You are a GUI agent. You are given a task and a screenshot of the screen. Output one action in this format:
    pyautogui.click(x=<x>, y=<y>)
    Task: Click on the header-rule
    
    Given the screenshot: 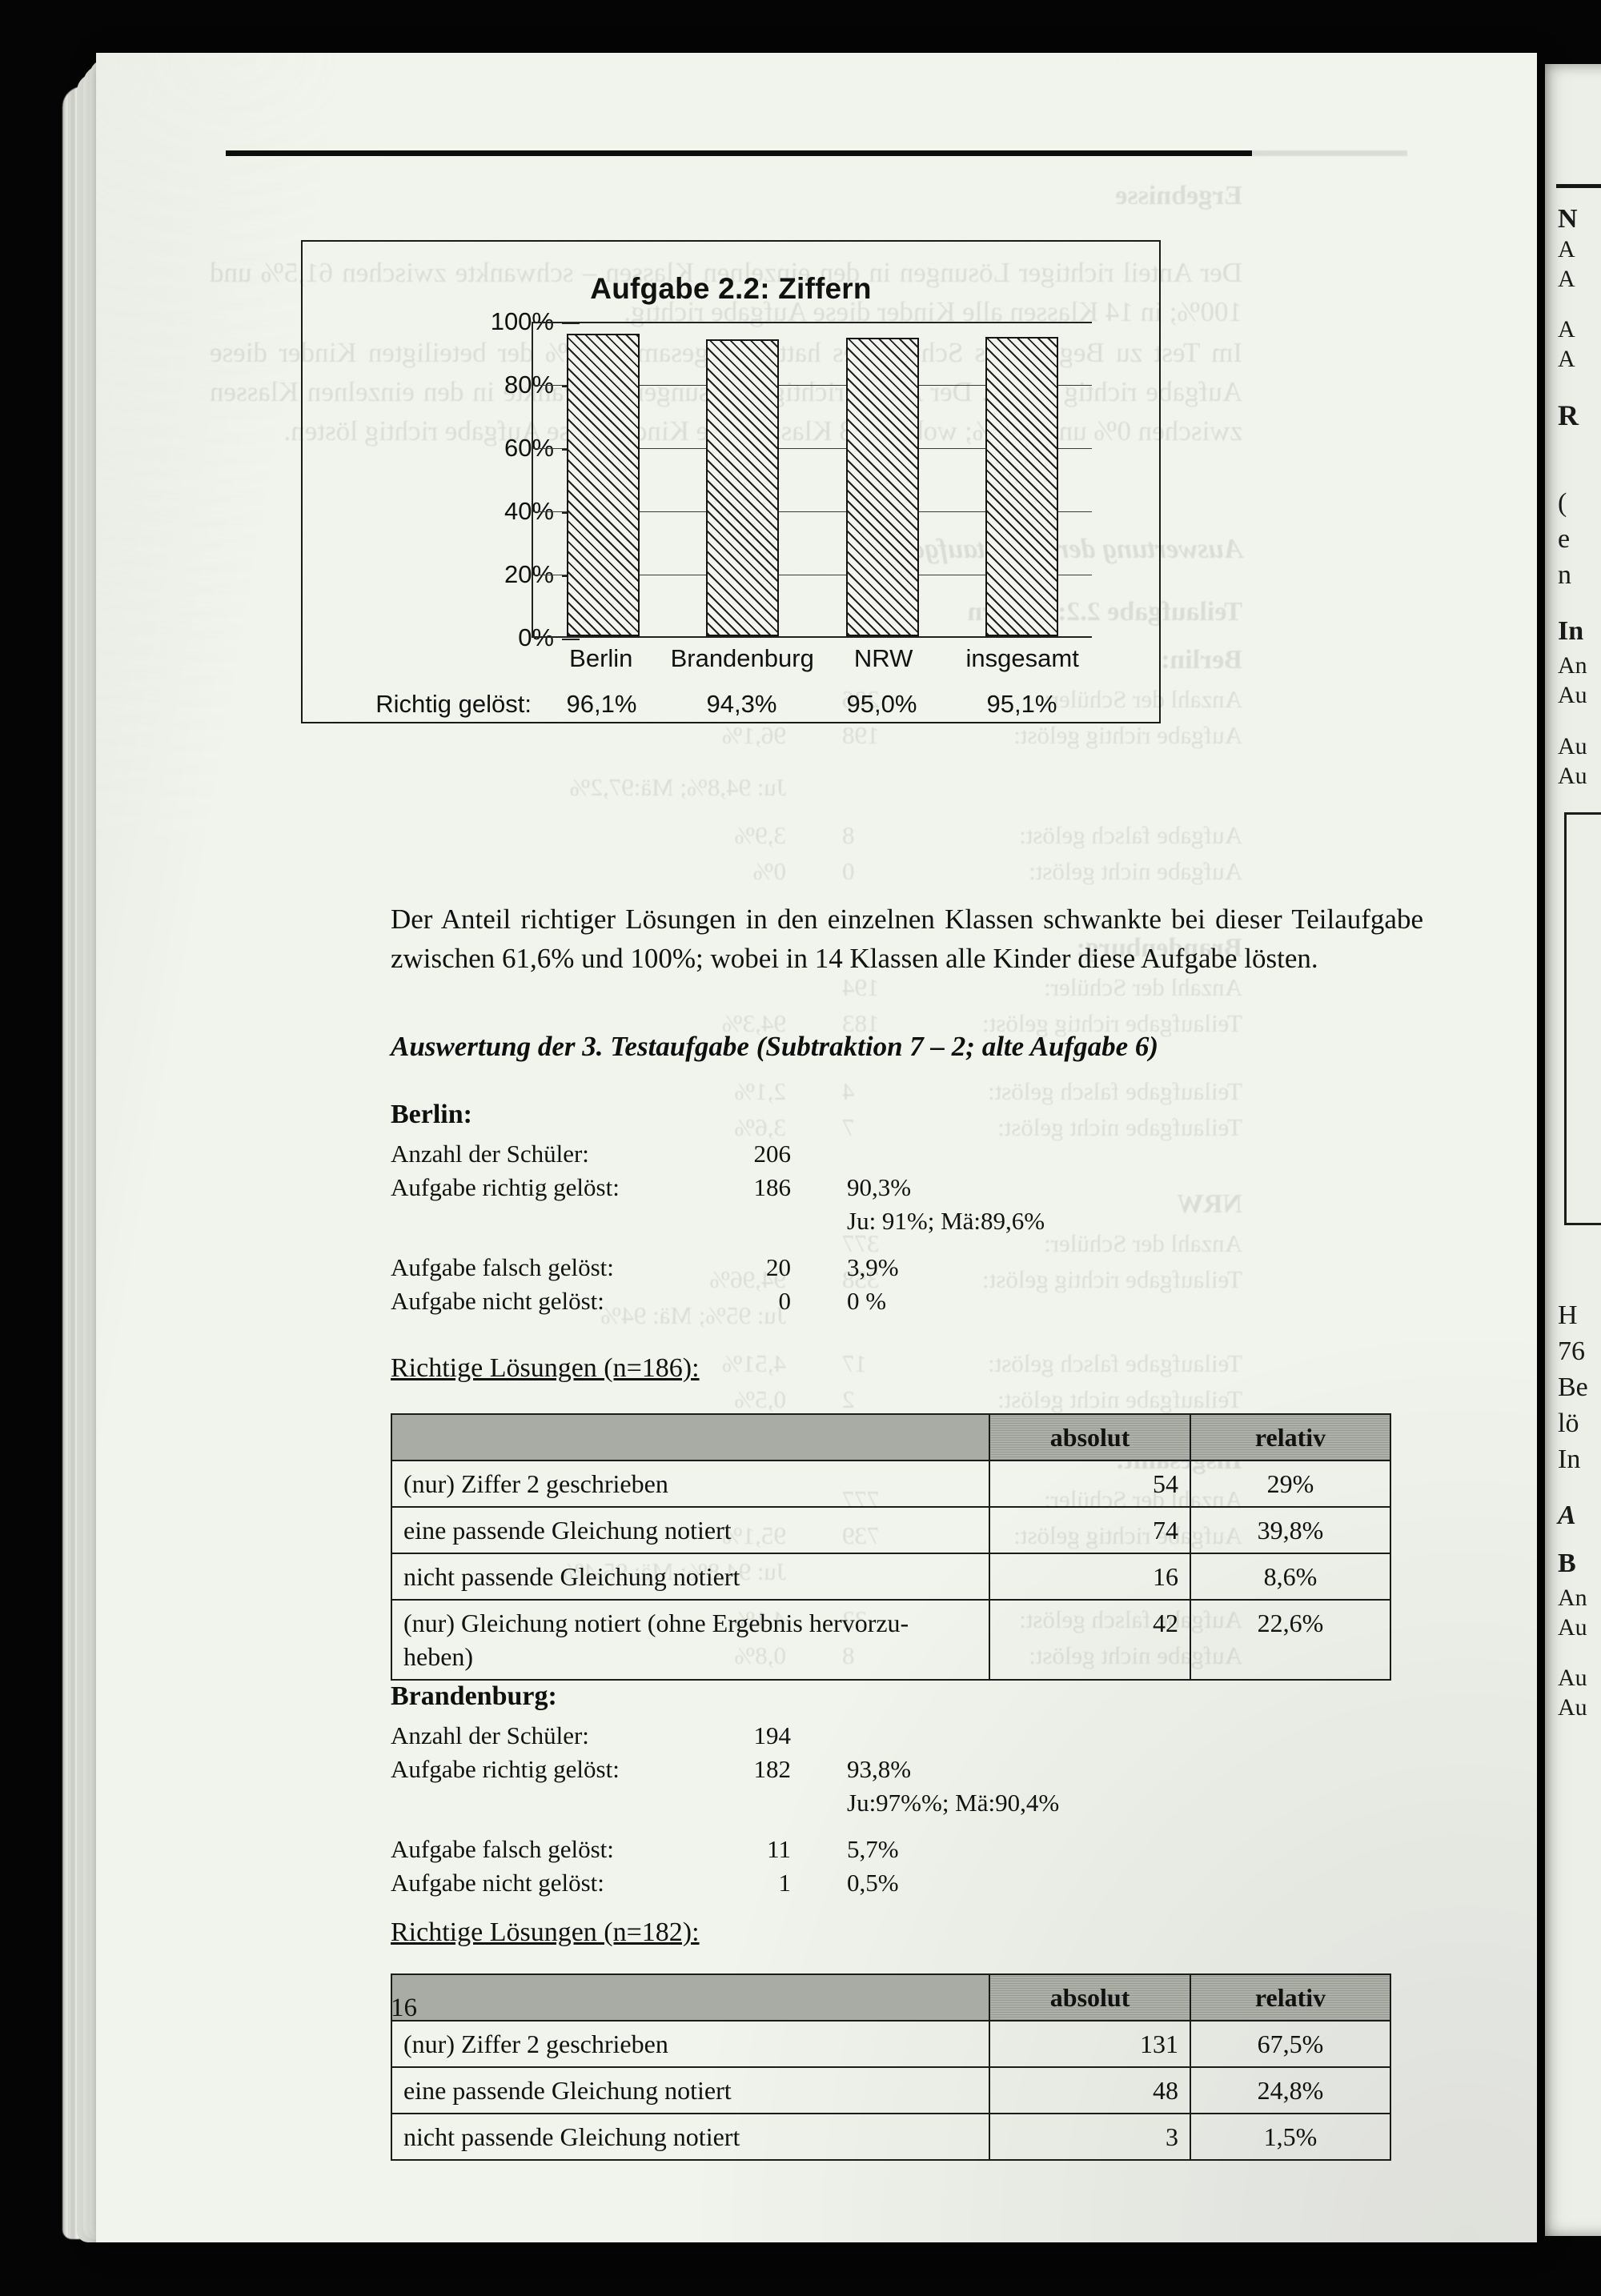 What is the action you would take?
    pyautogui.click(x=739, y=153)
    